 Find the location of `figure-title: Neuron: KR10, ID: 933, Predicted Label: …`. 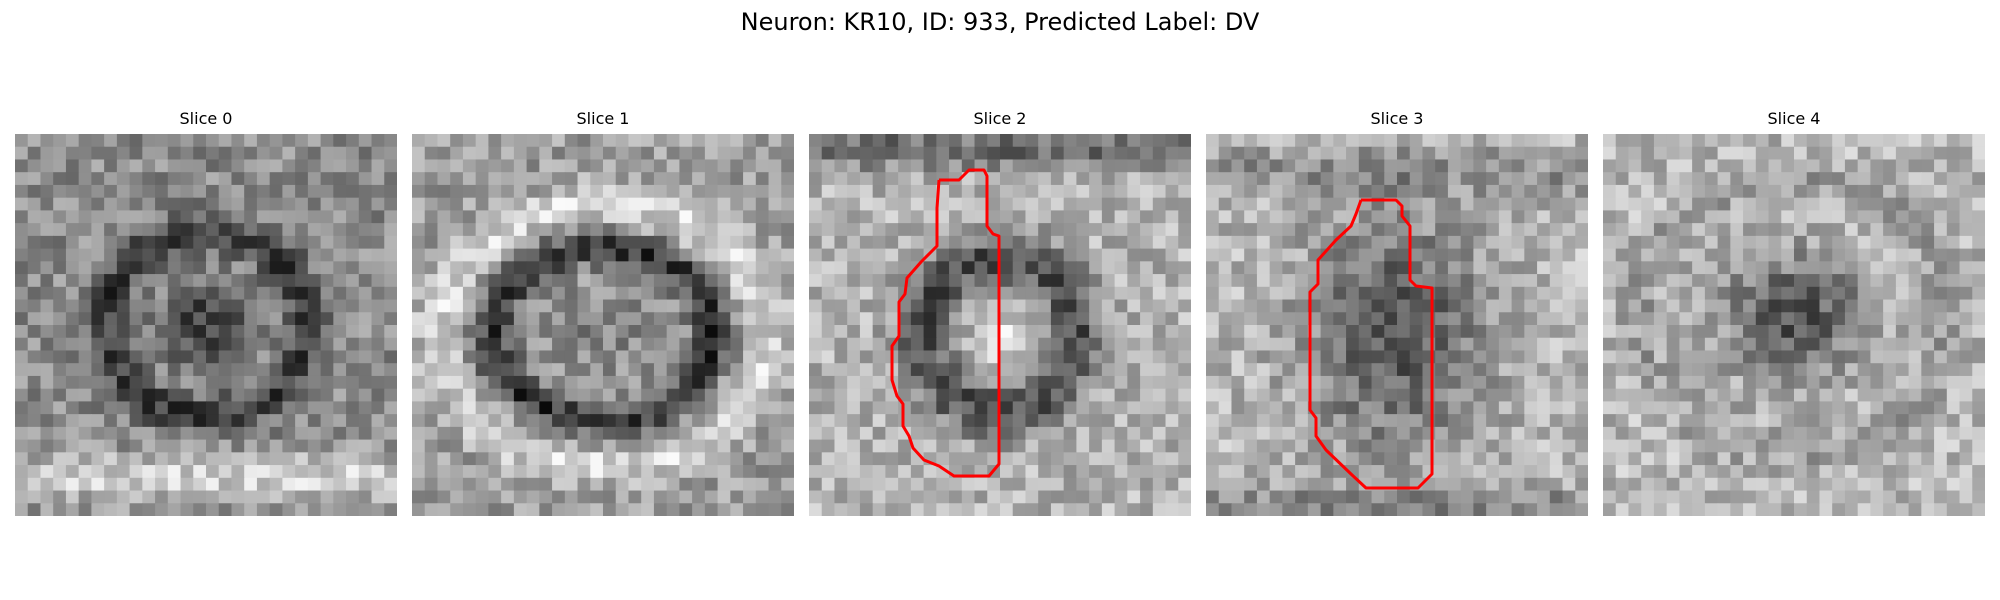

figure-title: Neuron: KR10, ID: 933, Predicted Label: … is located at coordinates (1000, 22).